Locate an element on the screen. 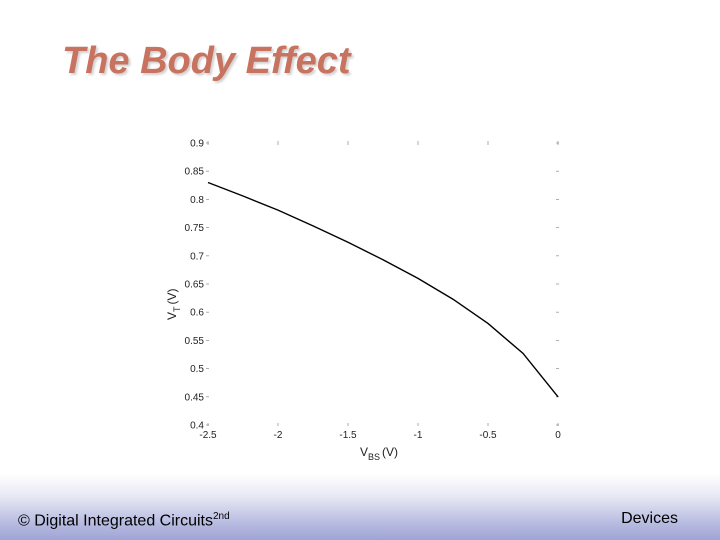  y-tick-label: 0.6 is located at coordinates (197, 313).